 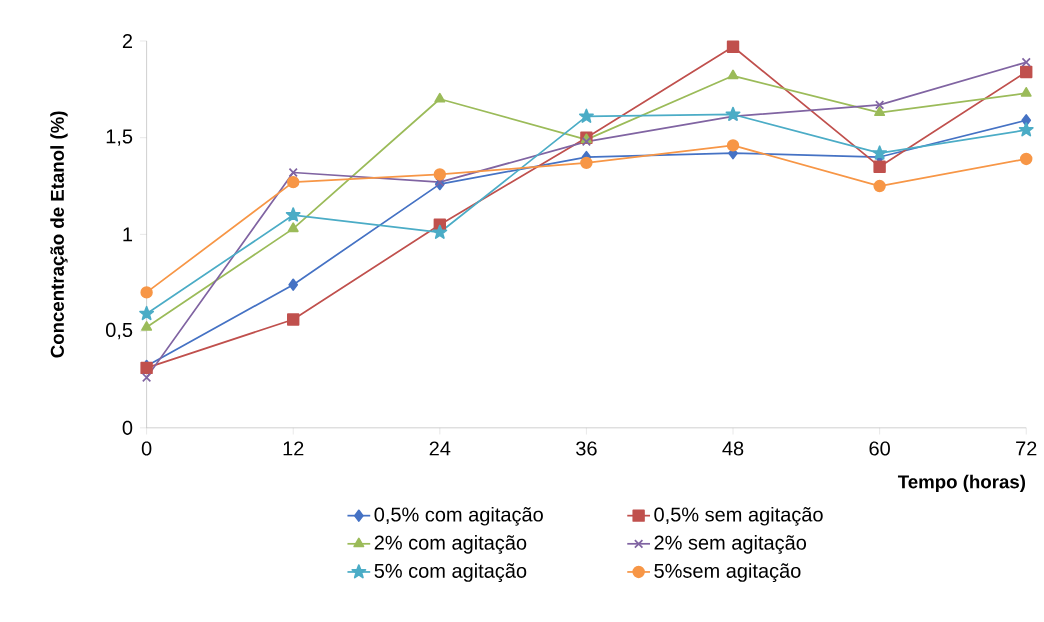 I want to click on legend-label: 5%sem agitação, so click(x=727, y=573).